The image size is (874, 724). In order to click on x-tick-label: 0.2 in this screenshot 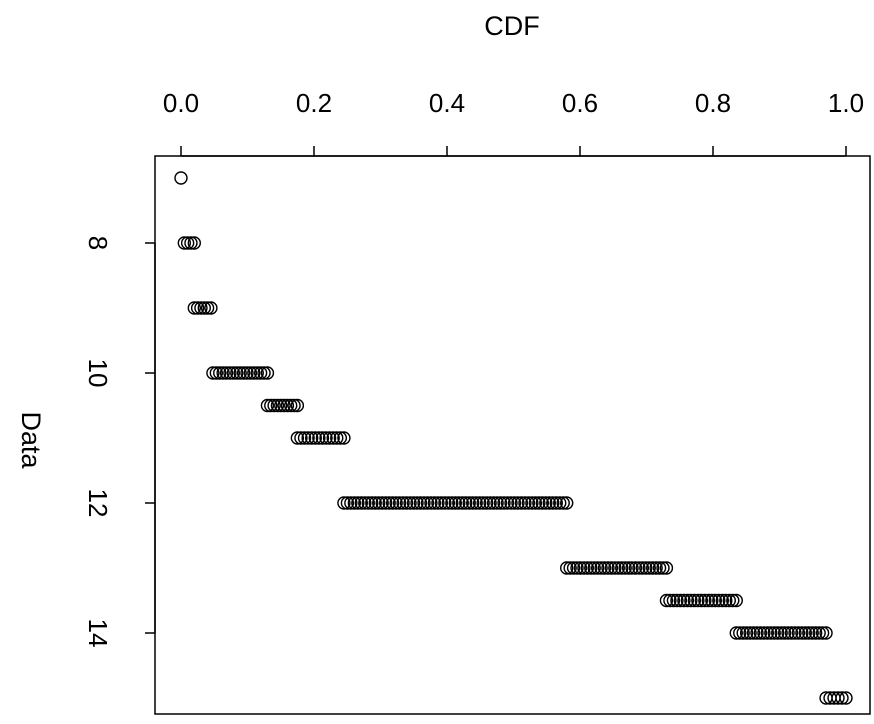, I will do `click(314, 103)`.